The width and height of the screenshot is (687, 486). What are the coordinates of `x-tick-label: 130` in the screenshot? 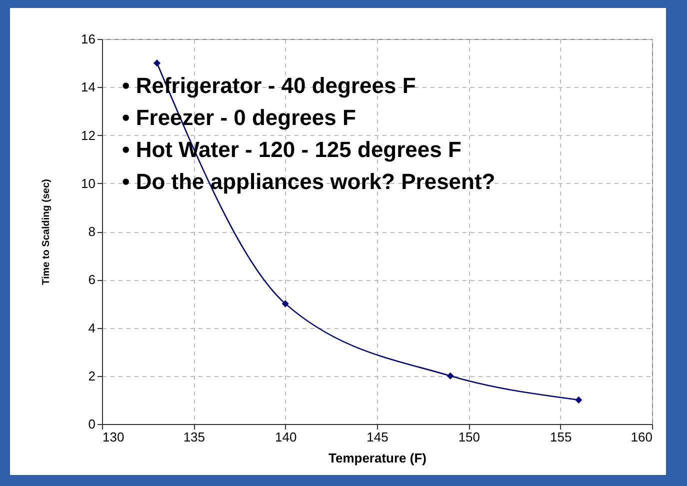 It's located at (113, 437).